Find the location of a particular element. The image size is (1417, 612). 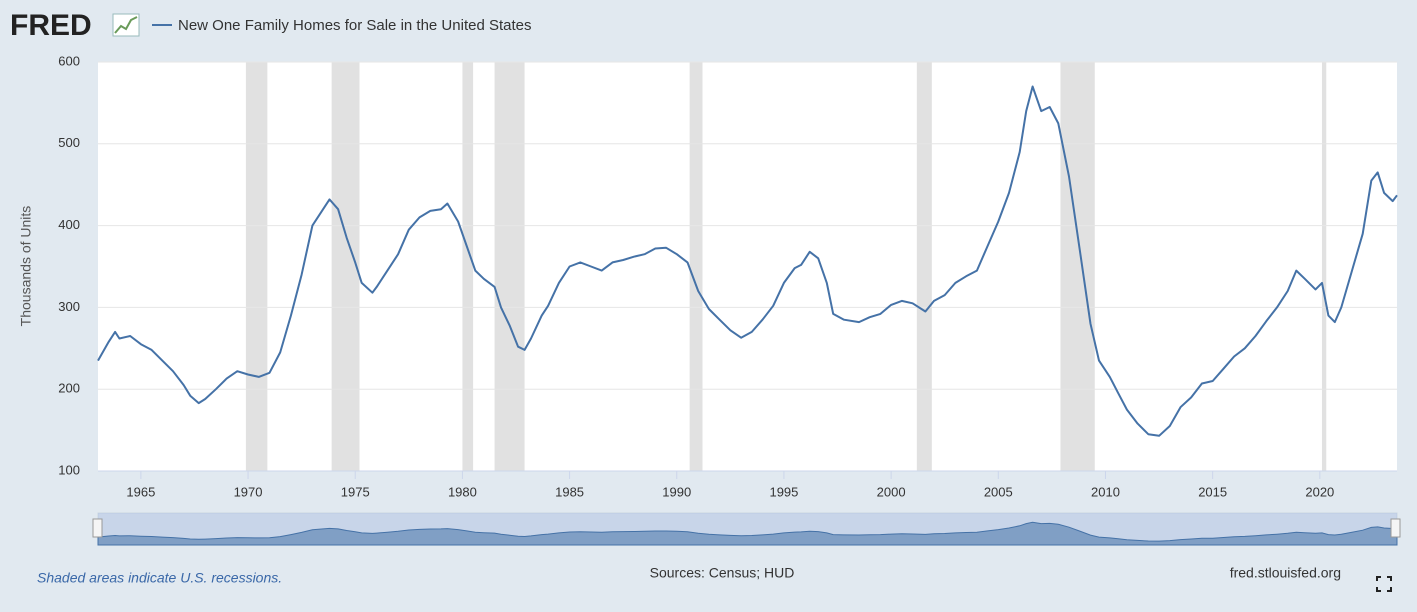

navigator-series is located at coordinates (747, 533).